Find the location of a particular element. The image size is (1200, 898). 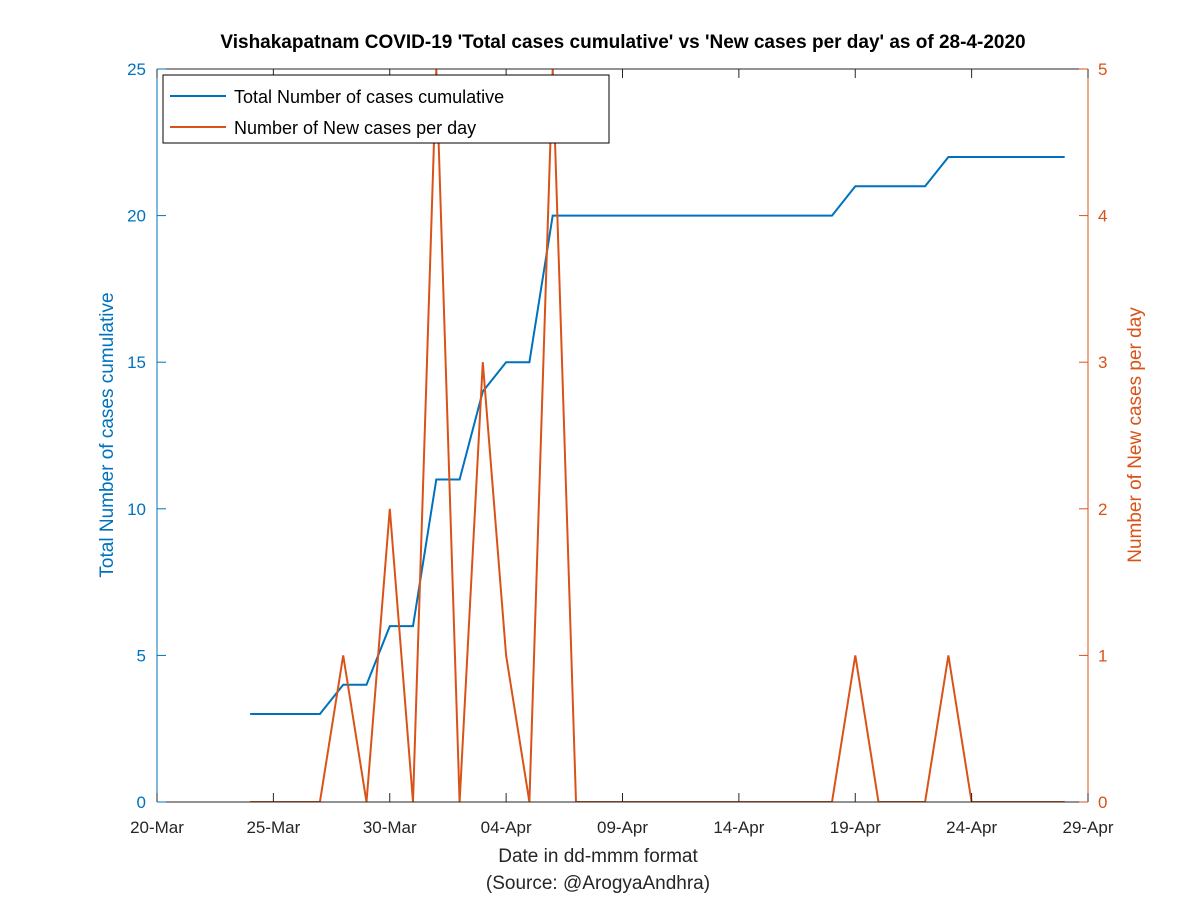

right-y-tick-label-4: 4 is located at coordinates (1102, 216).